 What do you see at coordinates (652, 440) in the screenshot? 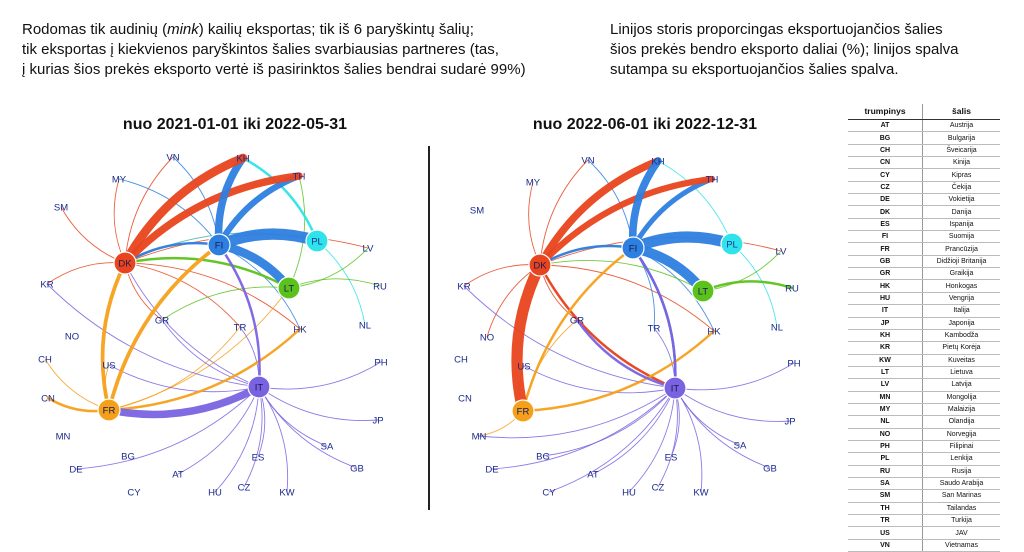
I see `edge-it-hu` at bounding box center [652, 440].